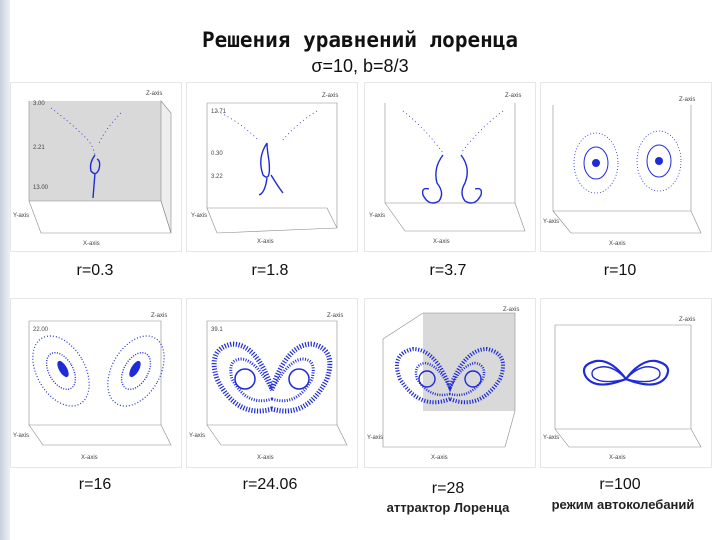 This screenshot has height=540, width=720. Describe the element at coordinates (39, 104) in the screenshot. I see `tick-label-top: 3.00` at that location.